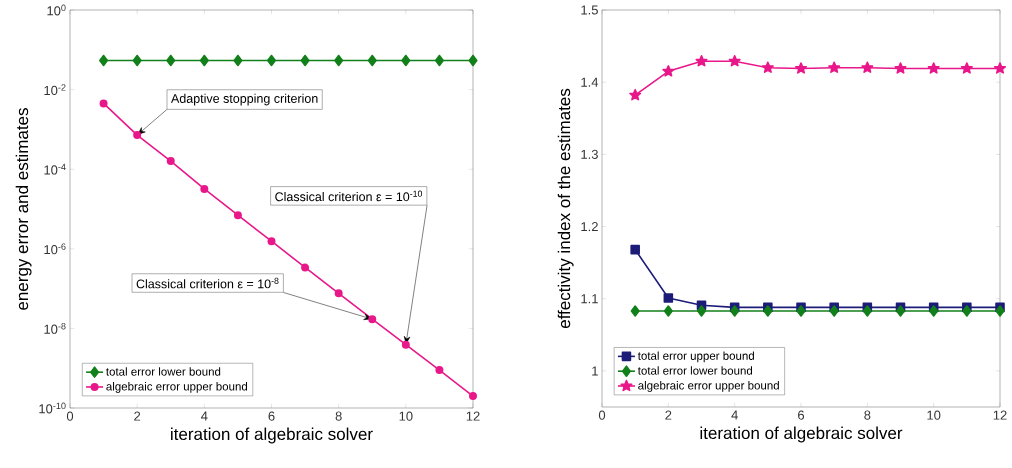 The image size is (1012, 468). What do you see at coordinates (349, 196) in the screenshot?
I see `annotation: Classical criterion ε = 10$^{-10}$` at bounding box center [349, 196].